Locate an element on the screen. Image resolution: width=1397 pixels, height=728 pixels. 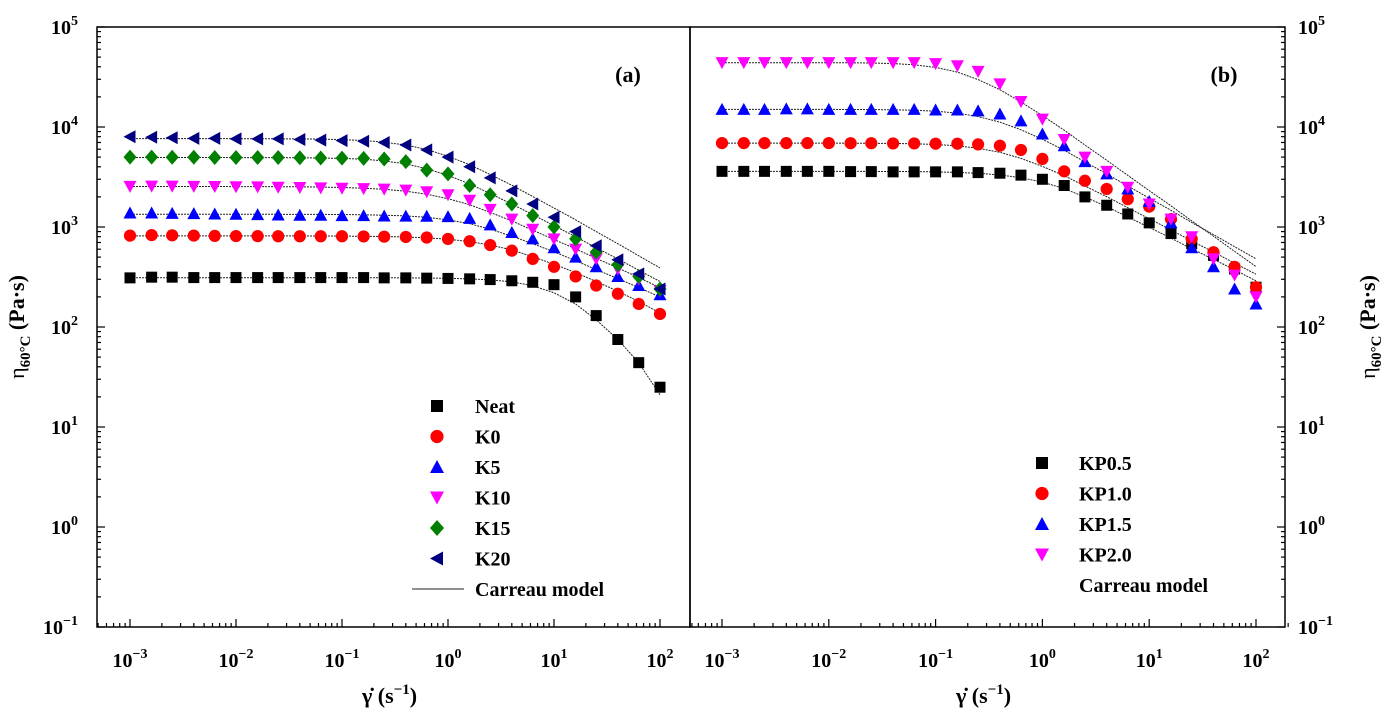
y-tick-label: 10⁰ is located at coordinates (64, 526).